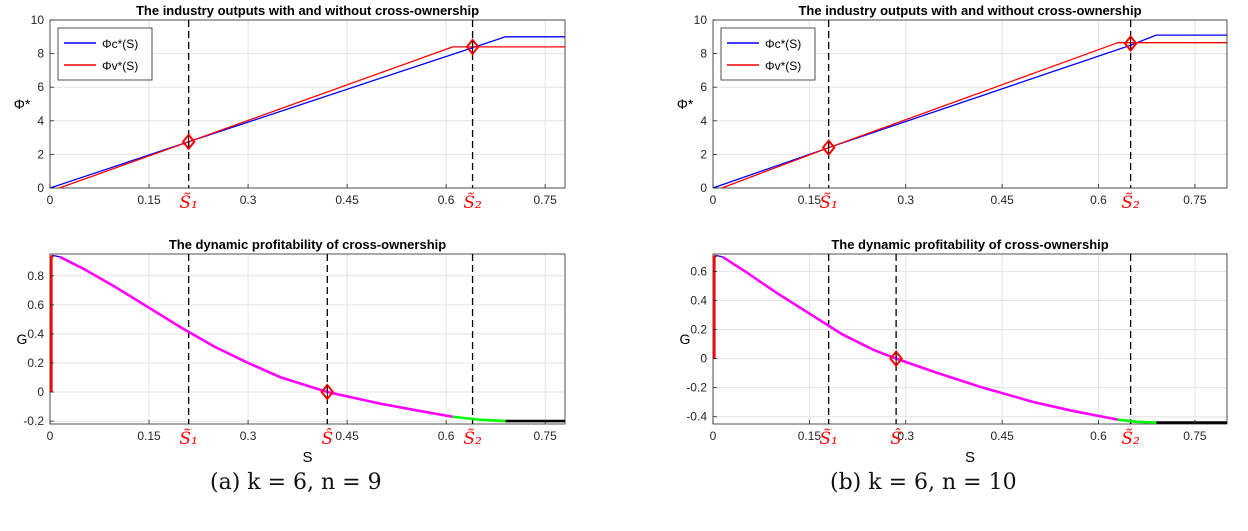 This screenshot has height=531, width=1248. I want to click on y-tick-label: -0.4, so click(696, 417).